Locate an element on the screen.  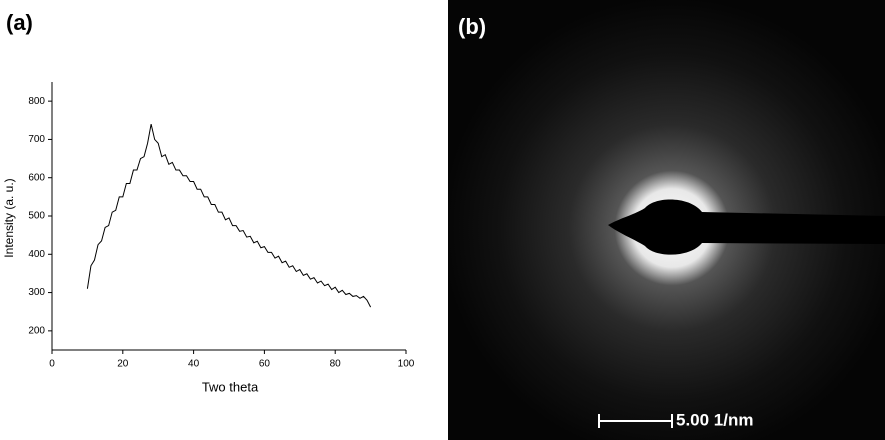
x-tick-label: 40 is located at coordinates (194, 364).